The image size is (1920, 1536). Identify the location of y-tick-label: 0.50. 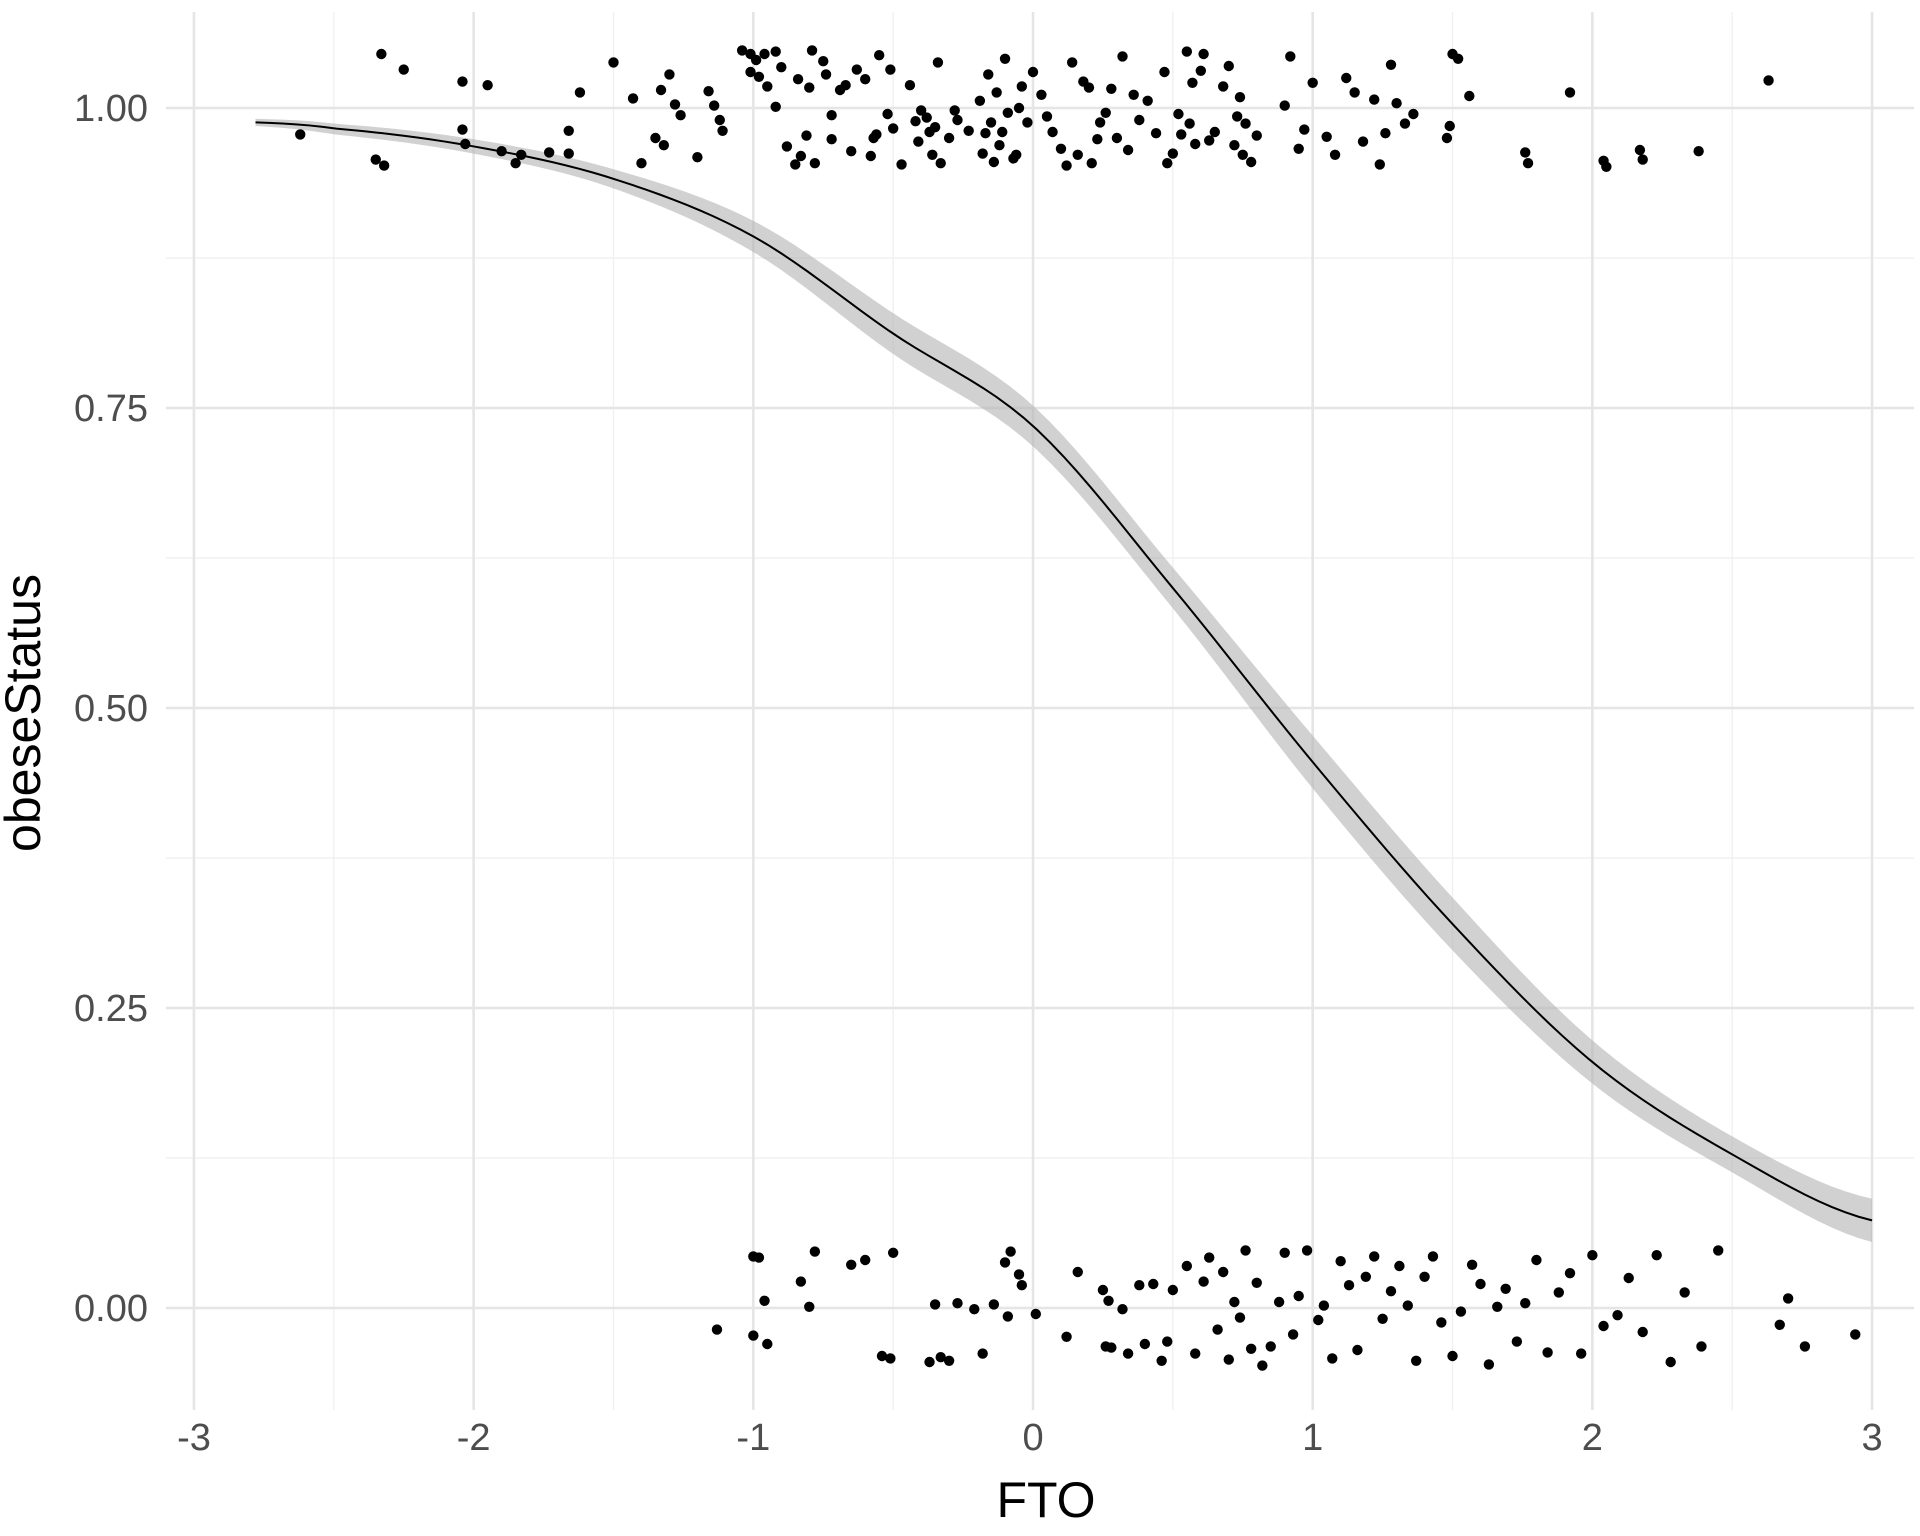
(111, 709).